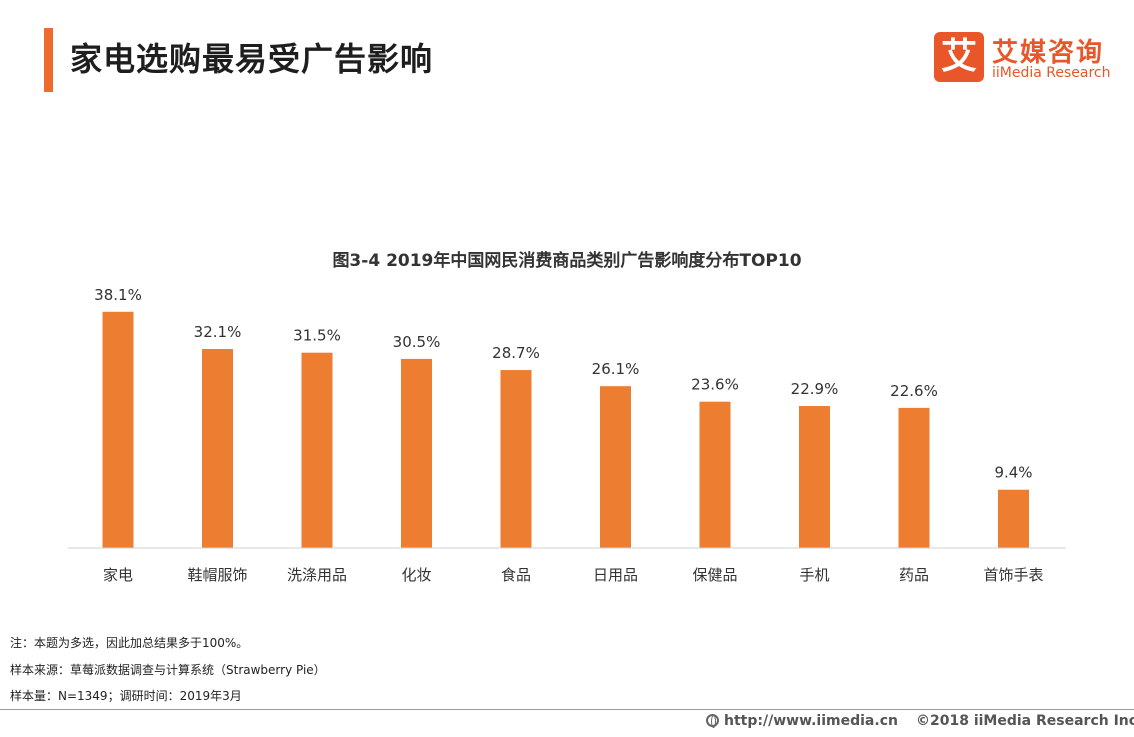 The width and height of the screenshot is (1134, 737). I want to click on category-label-4: 食品, so click(516, 575).